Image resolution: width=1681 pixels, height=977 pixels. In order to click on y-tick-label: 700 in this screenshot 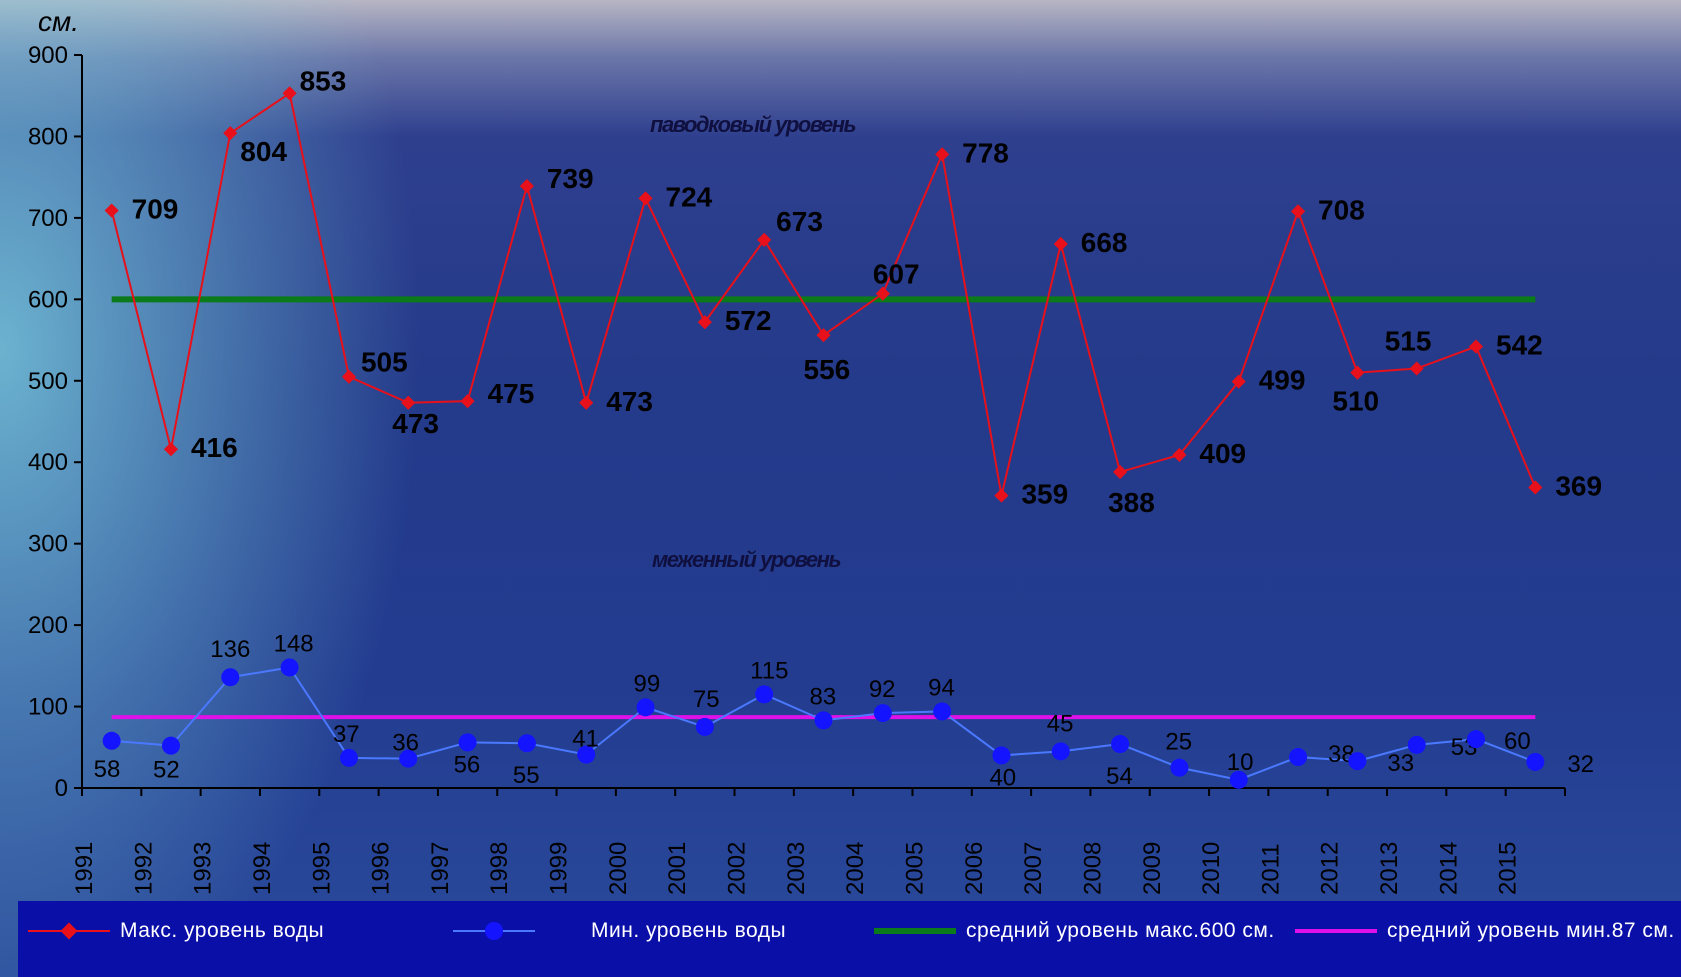, I will do `click(48, 218)`.